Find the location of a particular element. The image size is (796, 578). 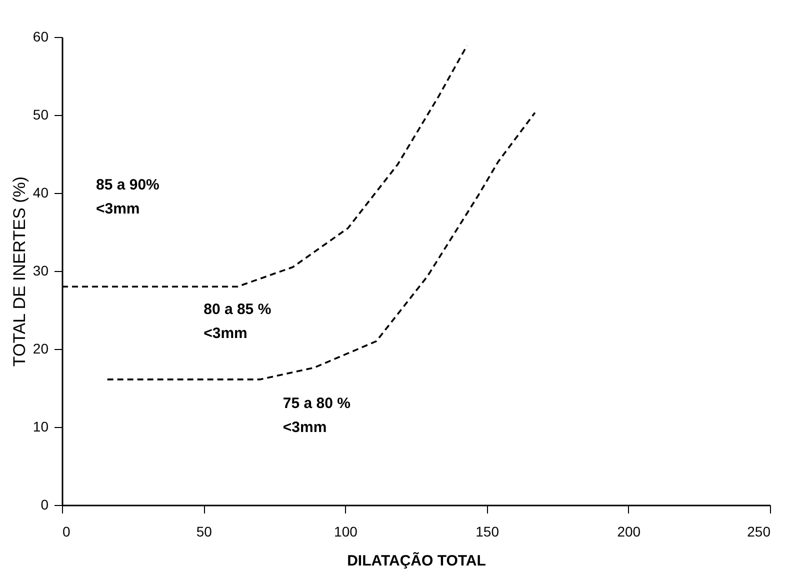

x-tick-label: 50 is located at coordinates (204, 532).